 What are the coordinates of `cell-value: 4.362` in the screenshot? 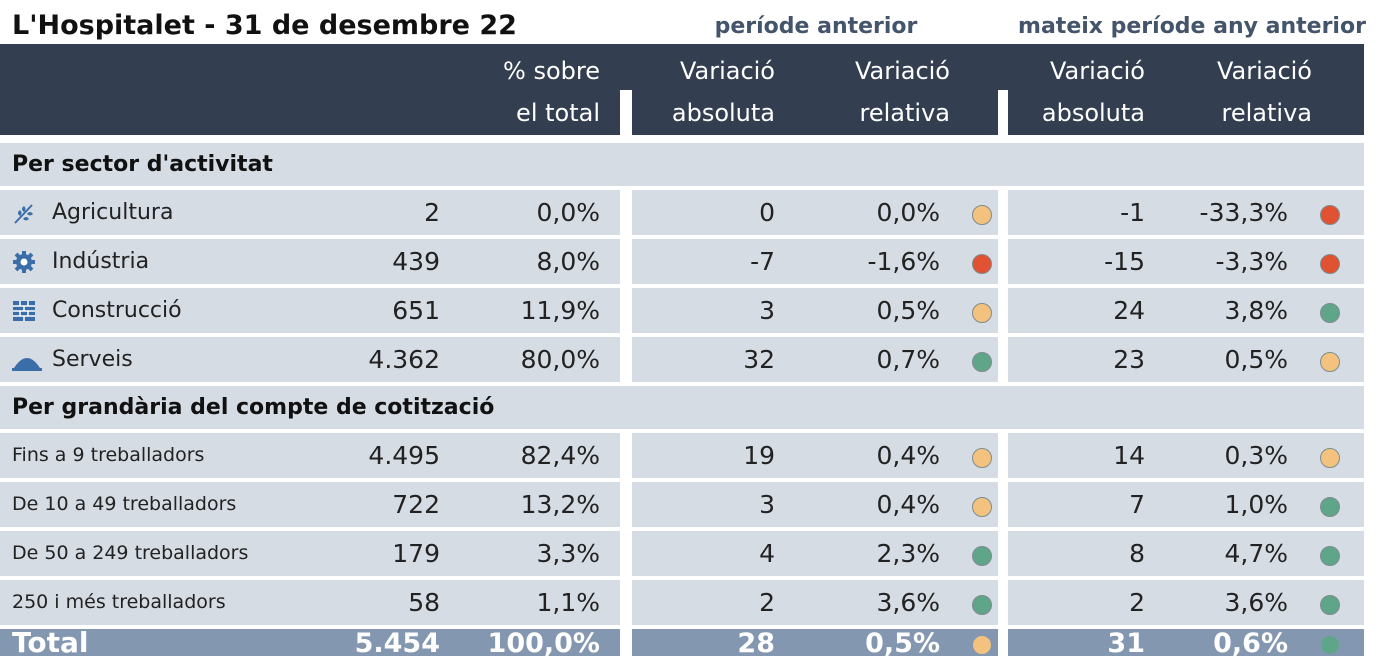 It's located at (404, 359).